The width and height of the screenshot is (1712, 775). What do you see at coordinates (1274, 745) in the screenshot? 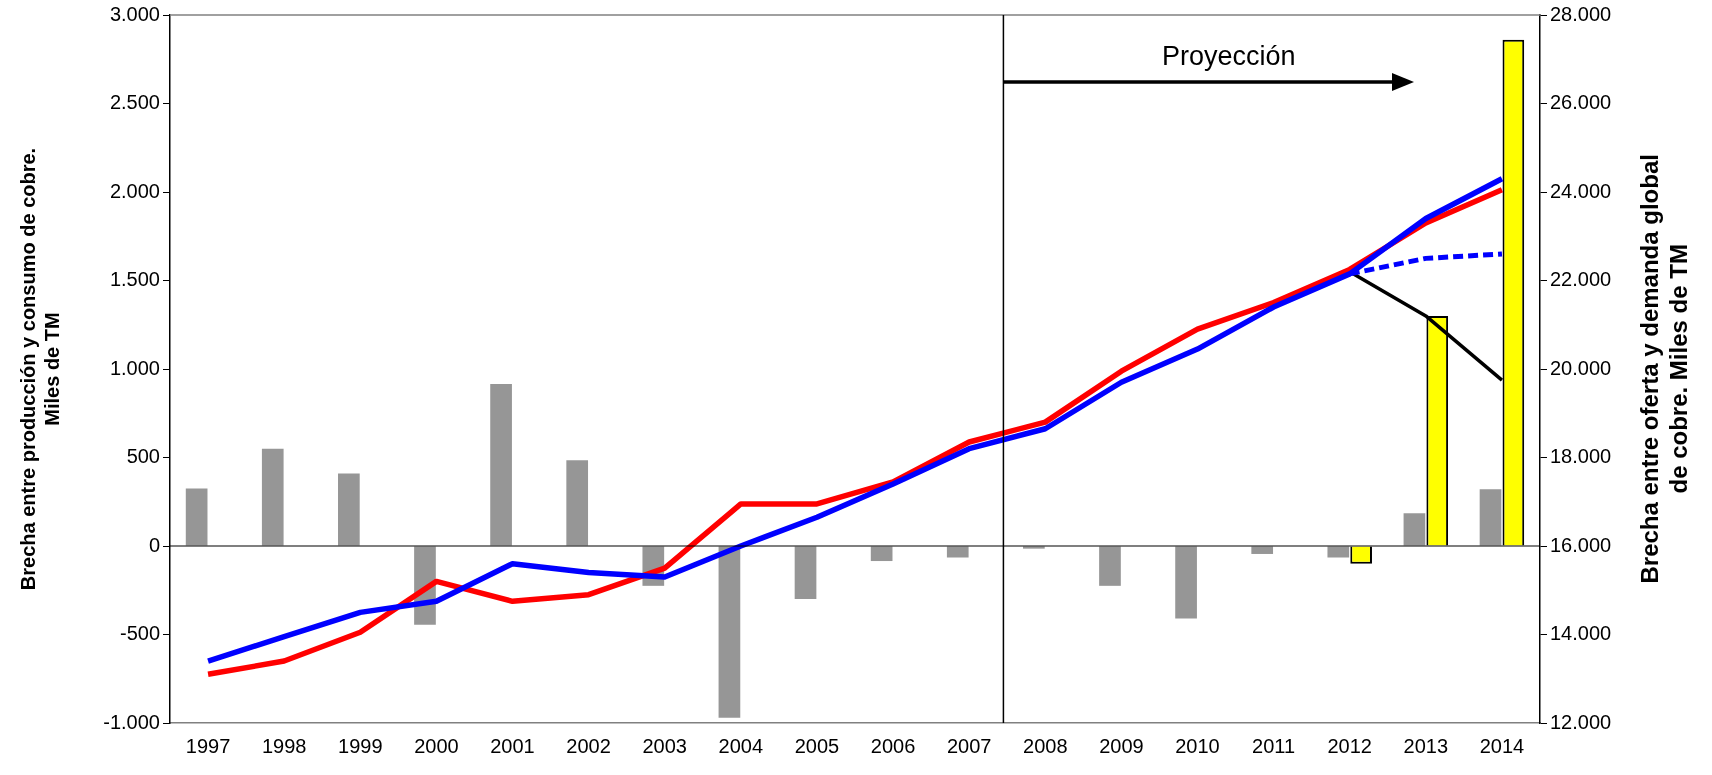
I see `x-tick-label: 2011` at bounding box center [1274, 745].